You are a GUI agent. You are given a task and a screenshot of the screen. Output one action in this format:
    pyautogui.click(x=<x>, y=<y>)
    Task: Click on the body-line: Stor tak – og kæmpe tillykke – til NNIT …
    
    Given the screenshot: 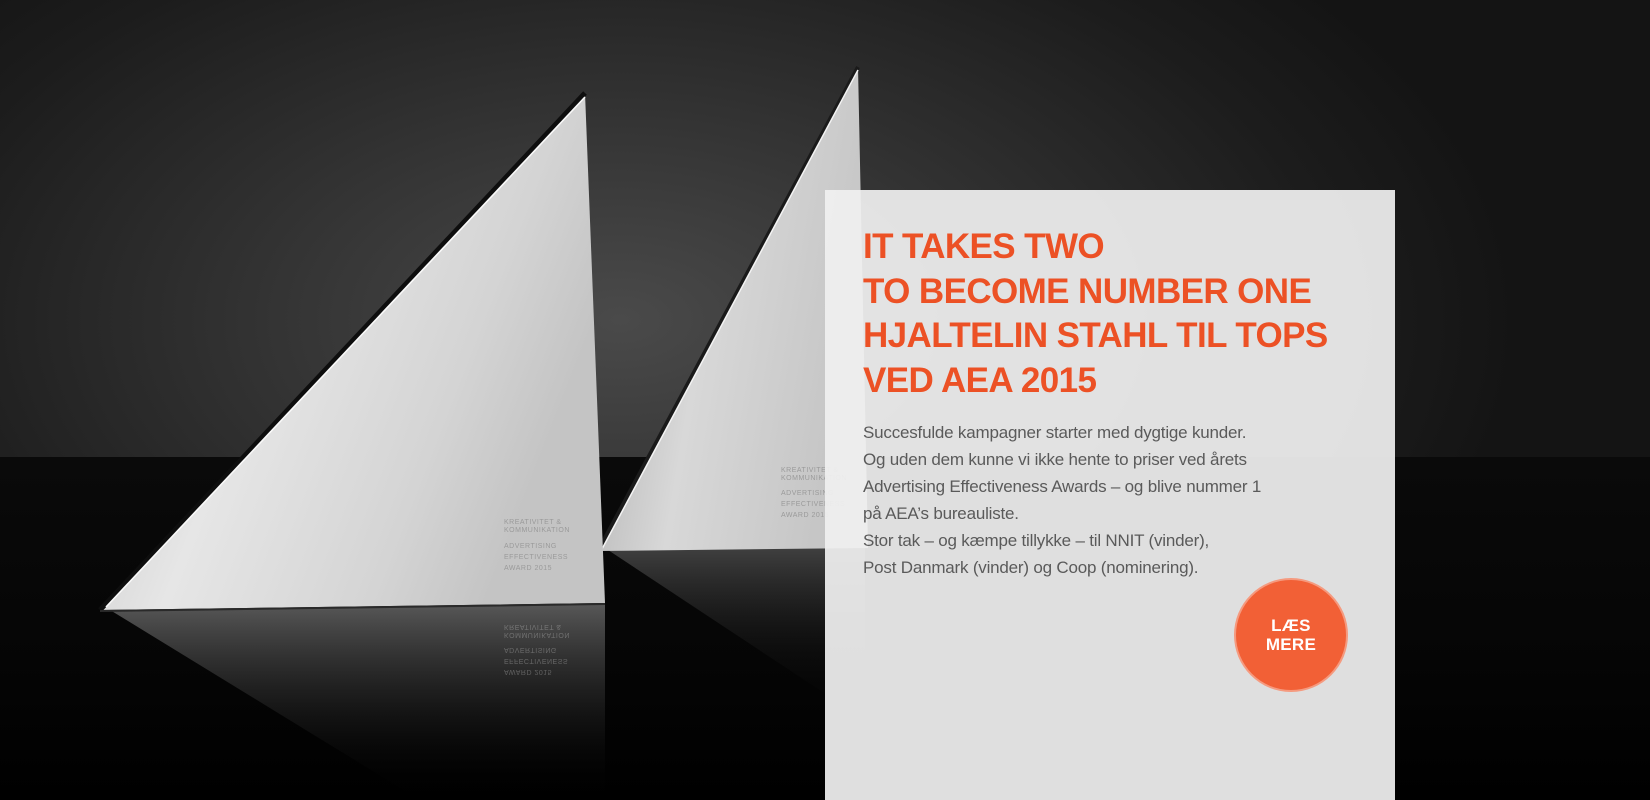 What is the action you would take?
    pyautogui.click(x=1036, y=540)
    